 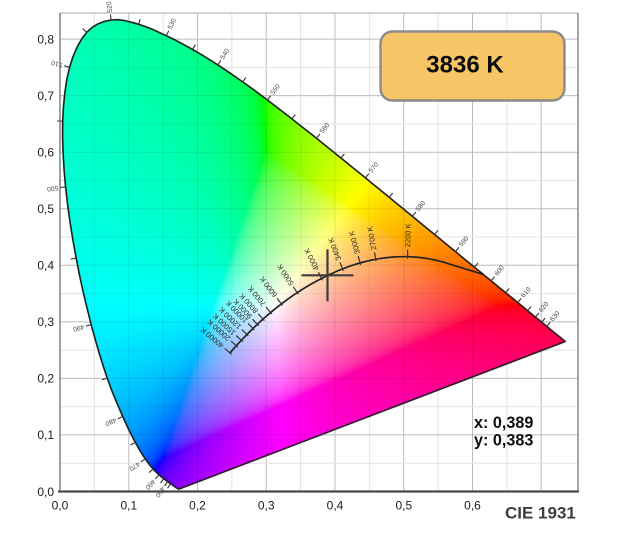 What do you see at coordinates (56, 63) in the screenshot?
I see `svg-text: 510` at bounding box center [56, 63].